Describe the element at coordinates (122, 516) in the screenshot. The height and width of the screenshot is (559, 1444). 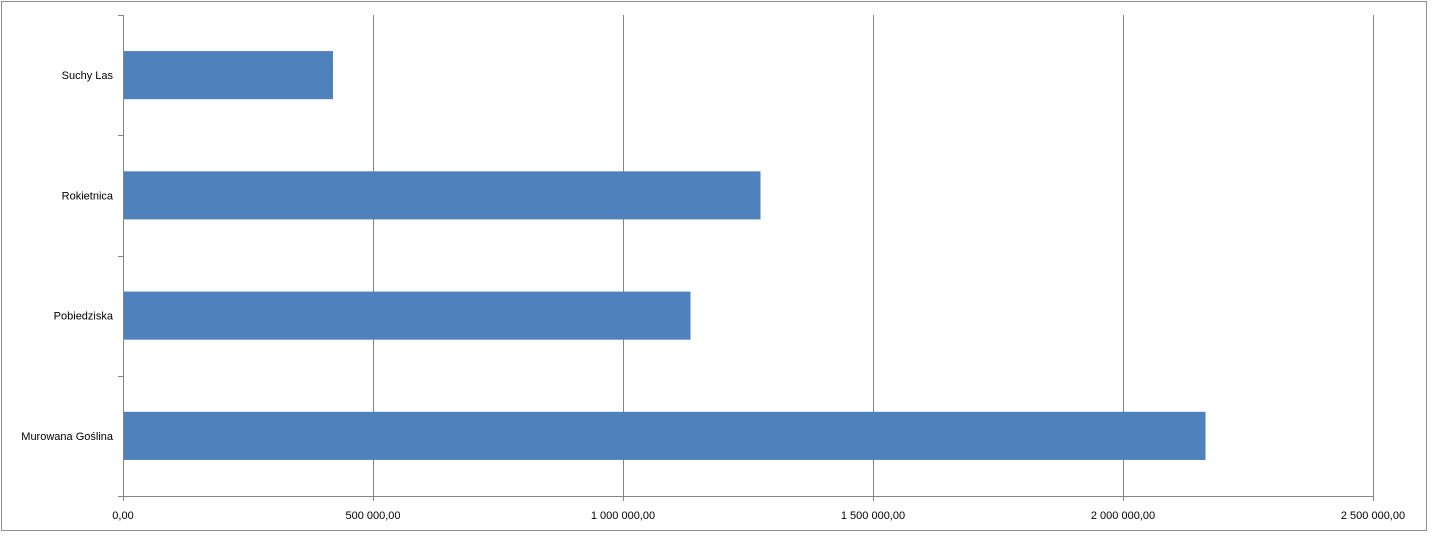
I see `x-tick-label: 0,00` at that location.